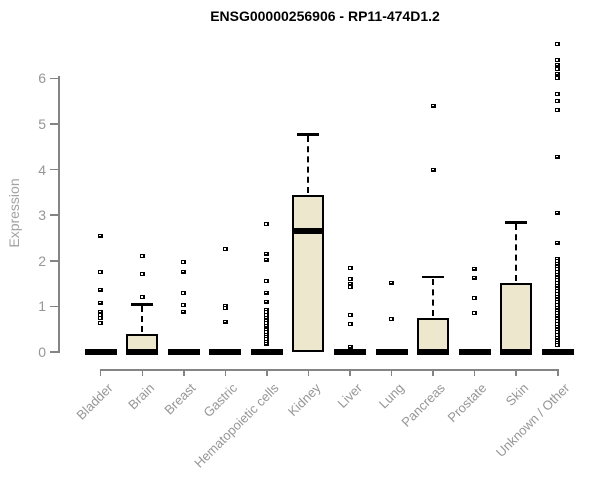  I want to click on x-tick-label: Brain, so click(141, 396).